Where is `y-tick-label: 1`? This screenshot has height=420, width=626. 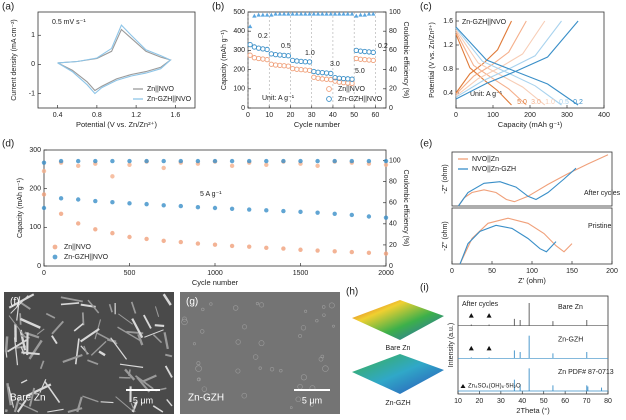 y-tick-label: 1 is located at coordinates (33, 35).